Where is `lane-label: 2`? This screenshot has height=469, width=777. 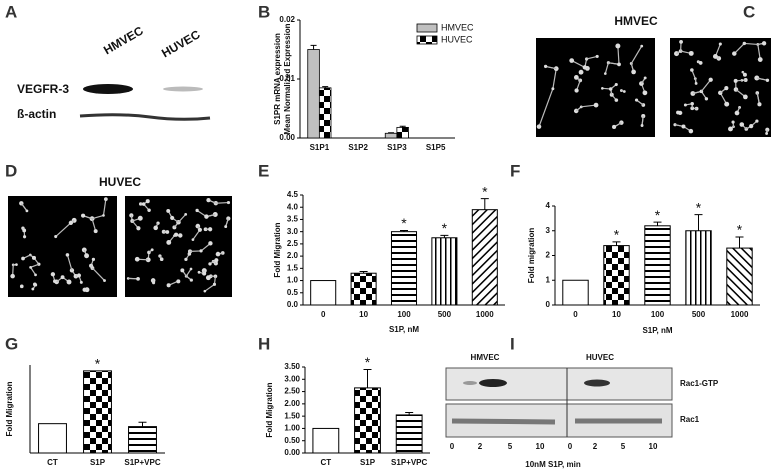
lane-label: 2 is located at coordinates (595, 446).